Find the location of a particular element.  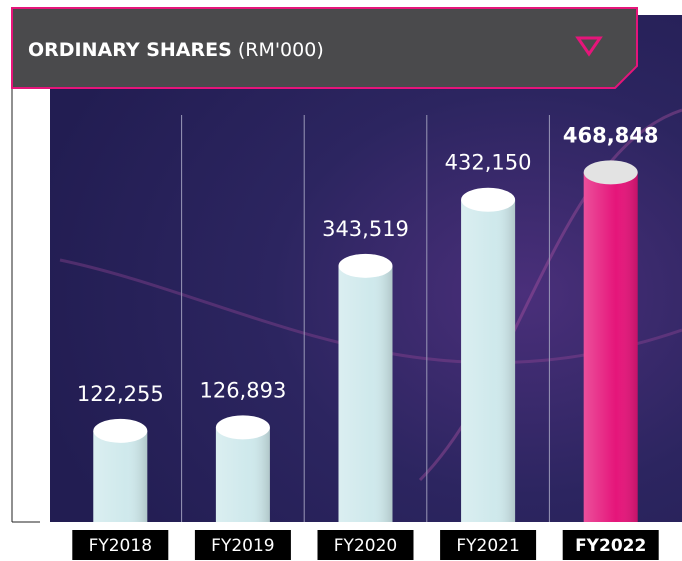

value-label: 126,893 is located at coordinates (242, 390).